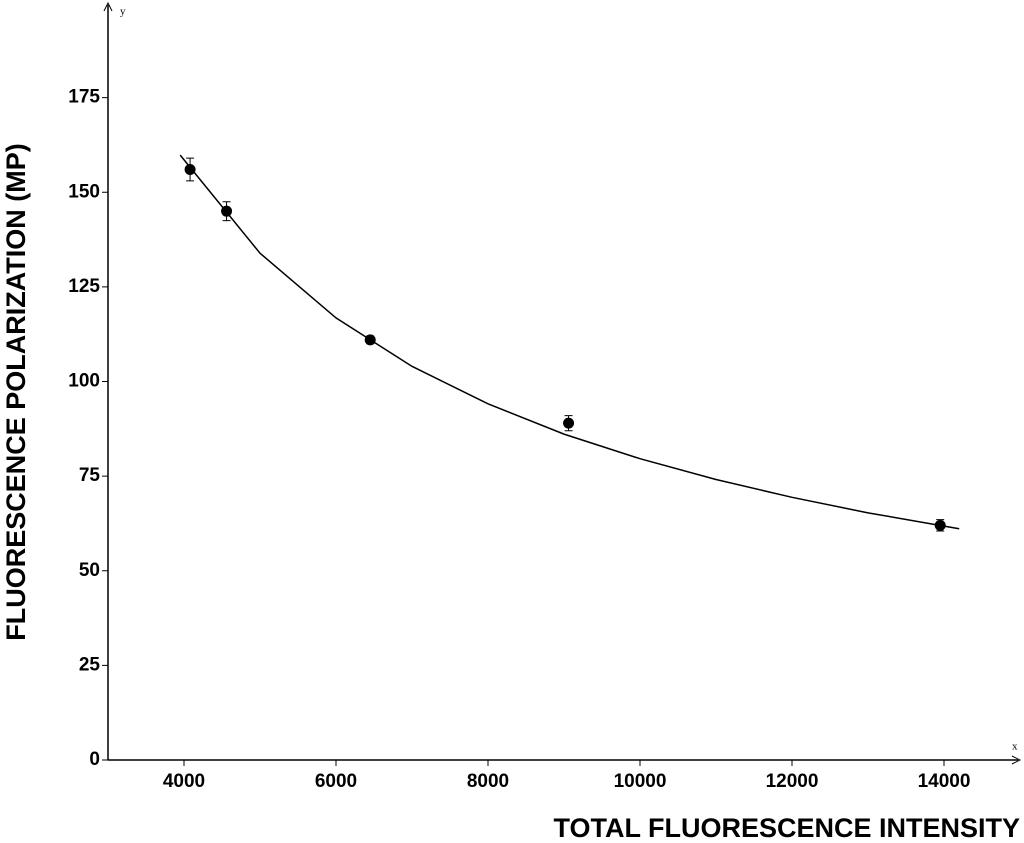 The image size is (1024, 843). What do you see at coordinates (1015, 747) in the screenshot?
I see `x-axis-name: x` at bounding box center [1015, 747].